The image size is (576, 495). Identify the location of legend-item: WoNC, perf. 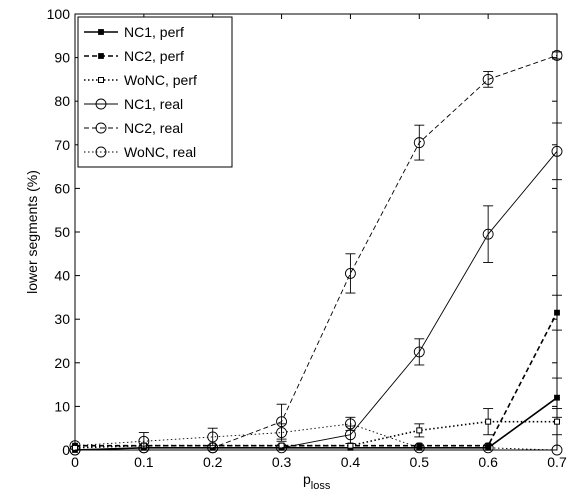
(140, 80).